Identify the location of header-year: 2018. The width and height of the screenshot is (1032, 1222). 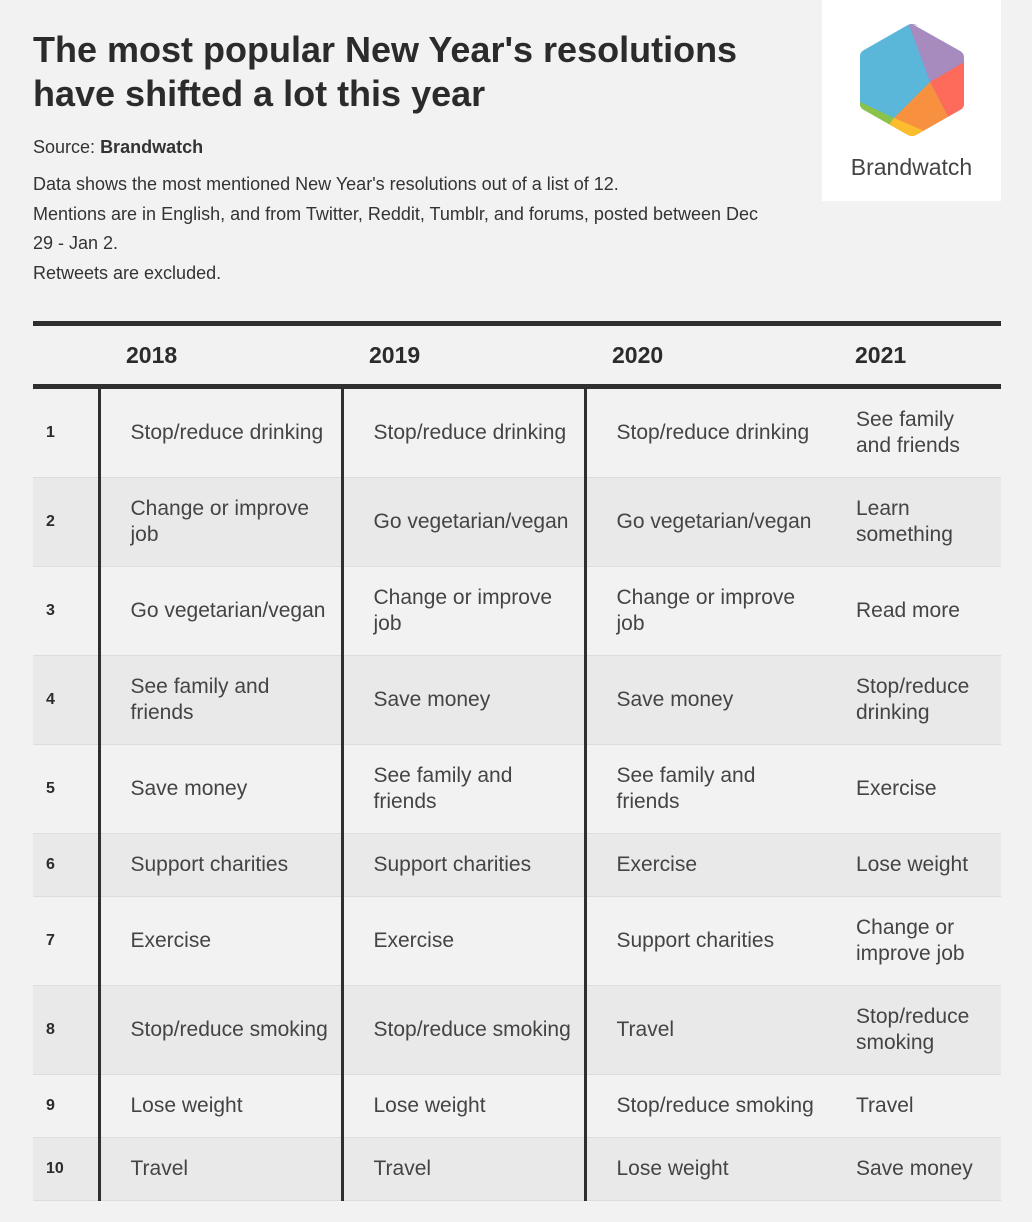
(220, 355).